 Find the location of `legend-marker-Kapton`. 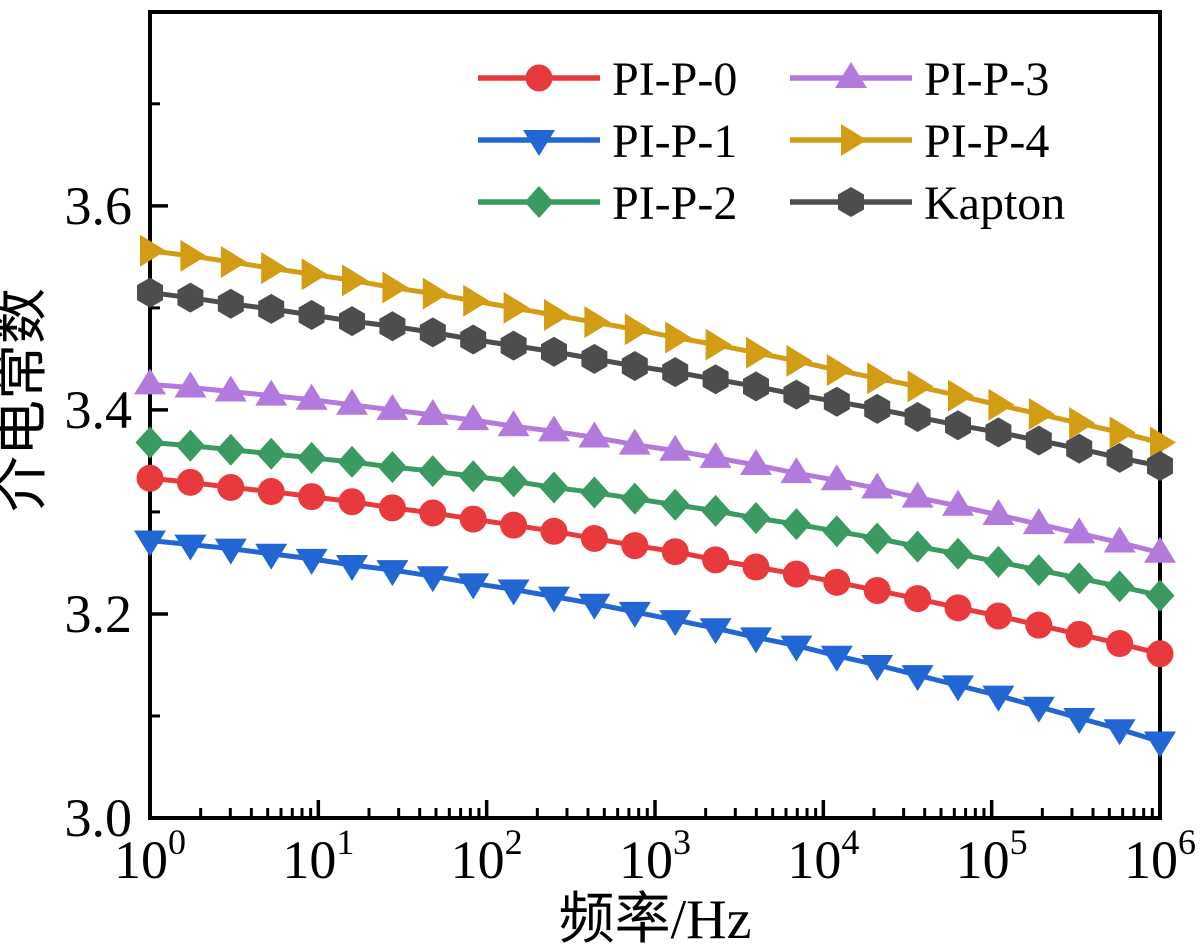

legend-marker-Kapton is located at coordinates (851, 202).